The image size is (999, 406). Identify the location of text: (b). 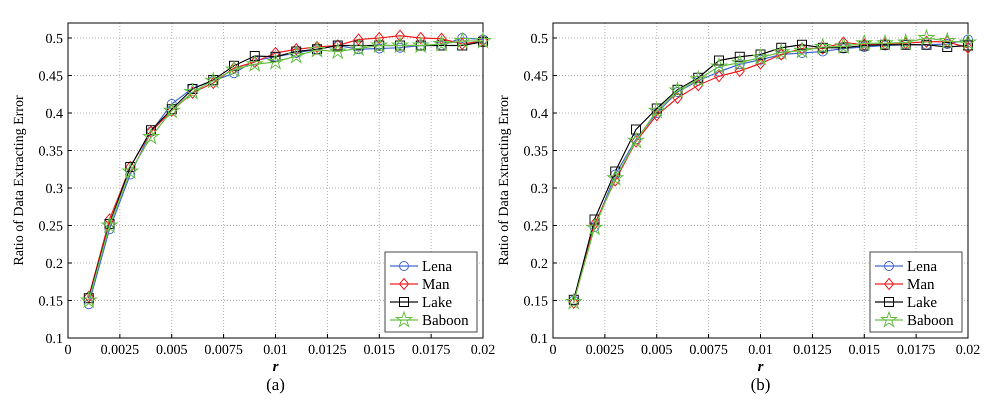
(760, 384).